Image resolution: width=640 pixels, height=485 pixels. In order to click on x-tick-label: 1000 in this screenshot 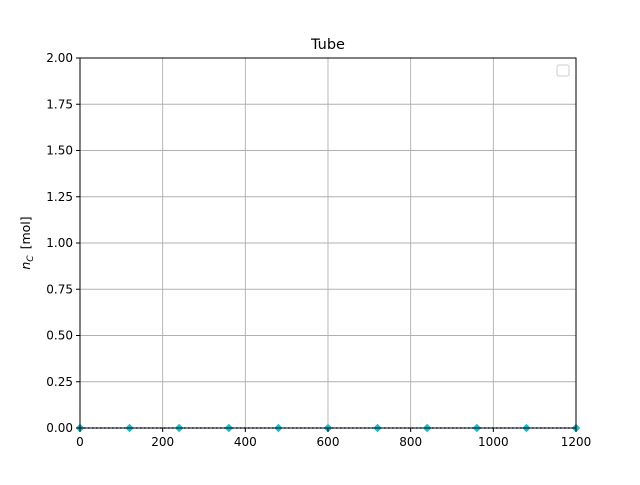, I will do `click(493, 442)`.